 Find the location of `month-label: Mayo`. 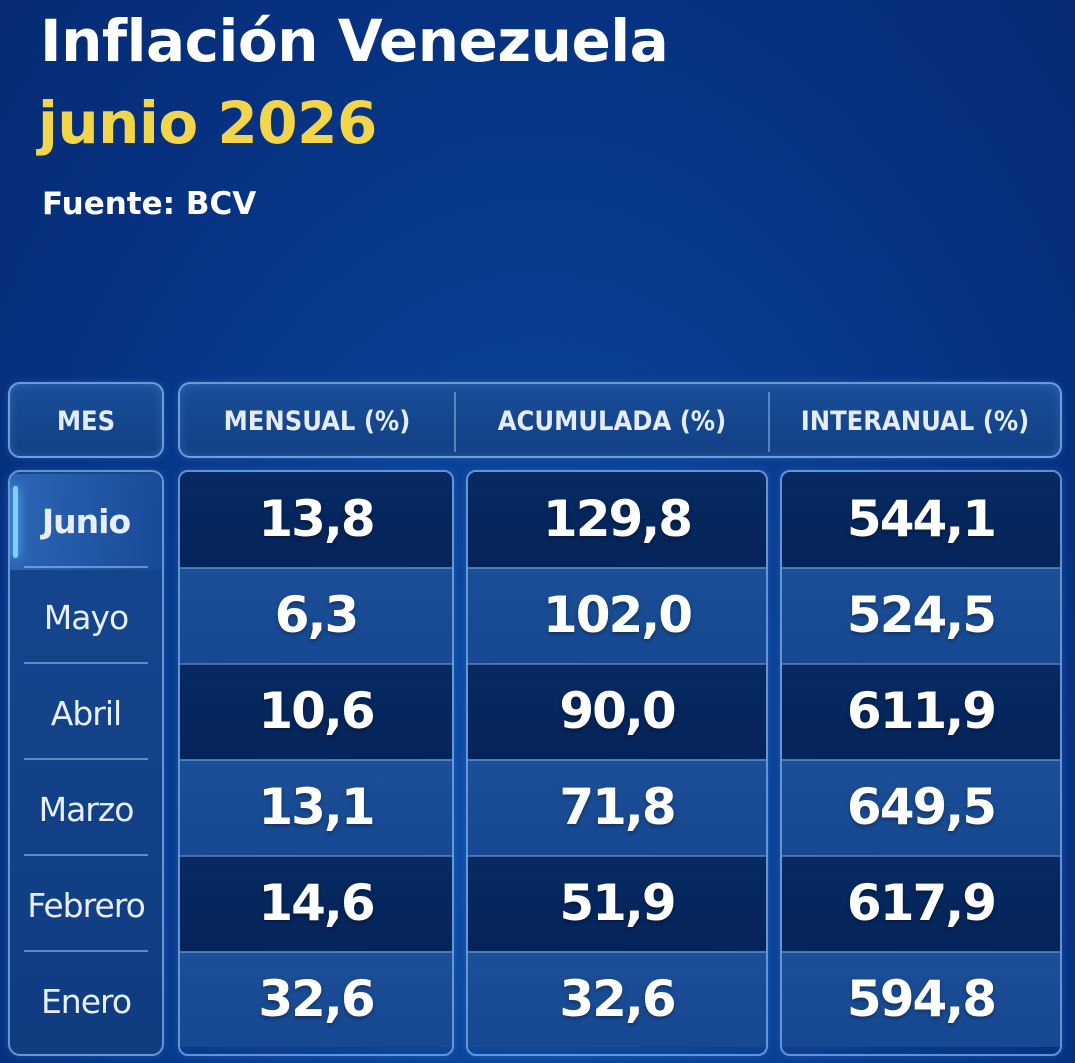

month-label: Mayo is located at coordinates (86, 617).